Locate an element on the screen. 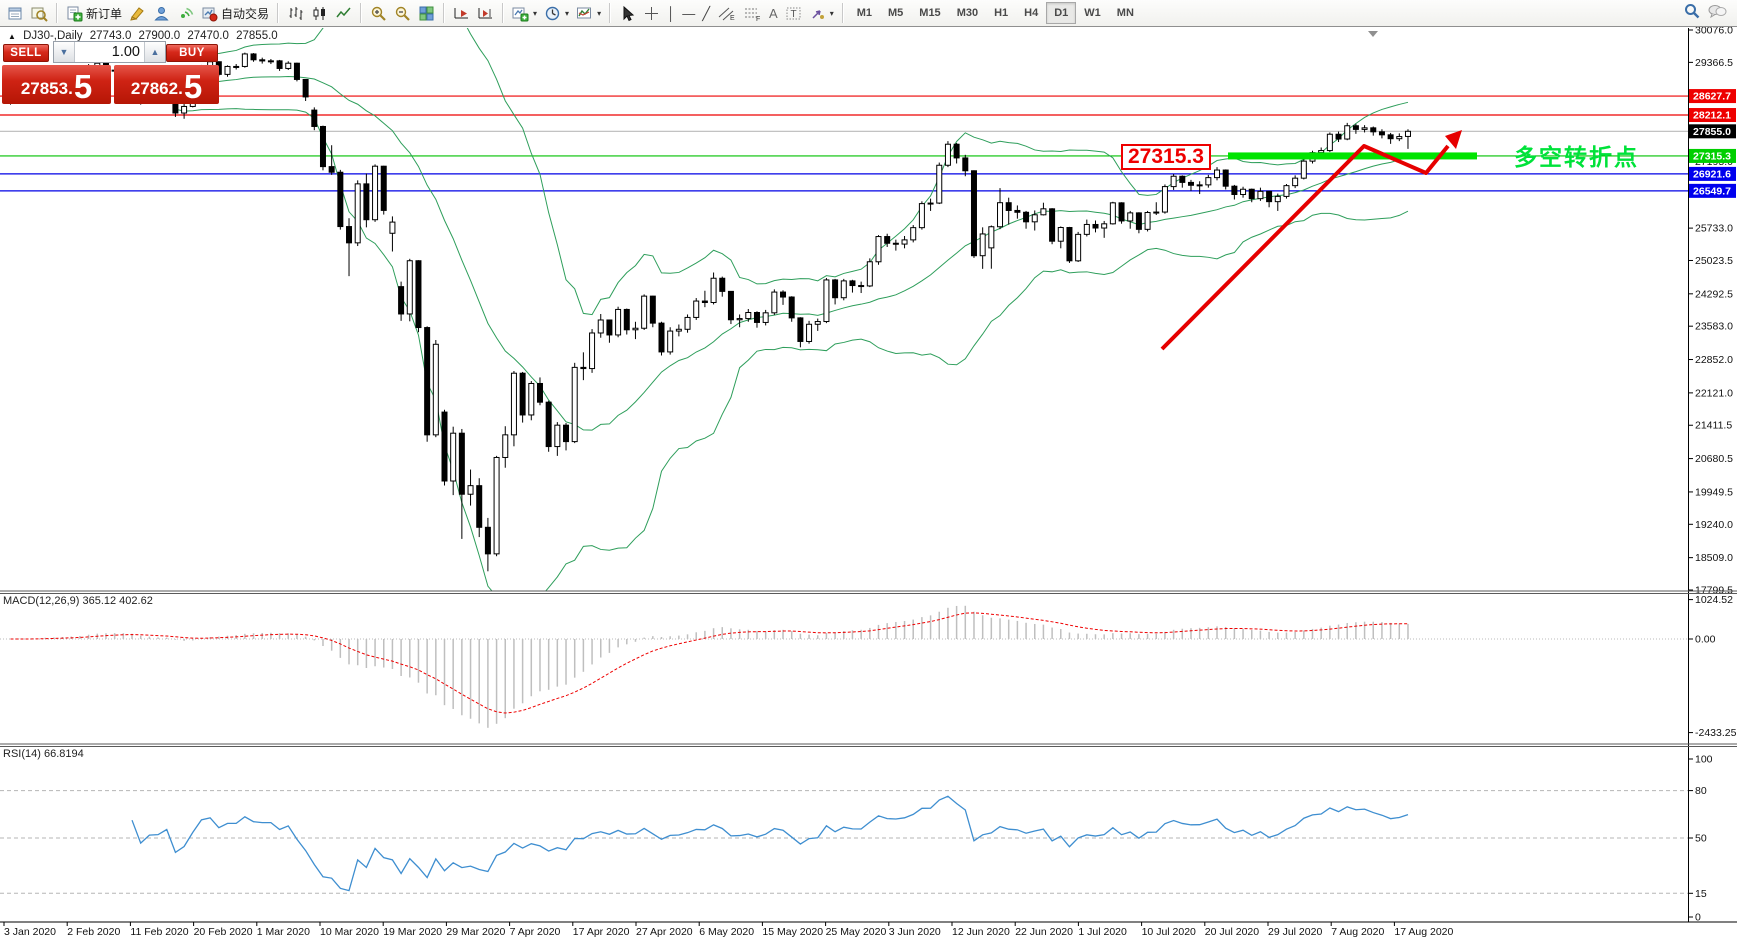  new-chart-button: ▾ is located at coordinates (524, 13).